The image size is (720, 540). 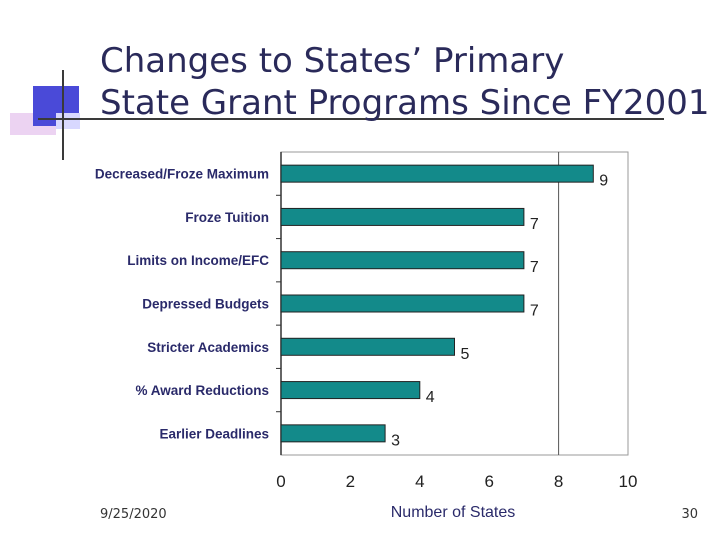 I want to click on data-label-4: 5, so click(x=465, y=354).